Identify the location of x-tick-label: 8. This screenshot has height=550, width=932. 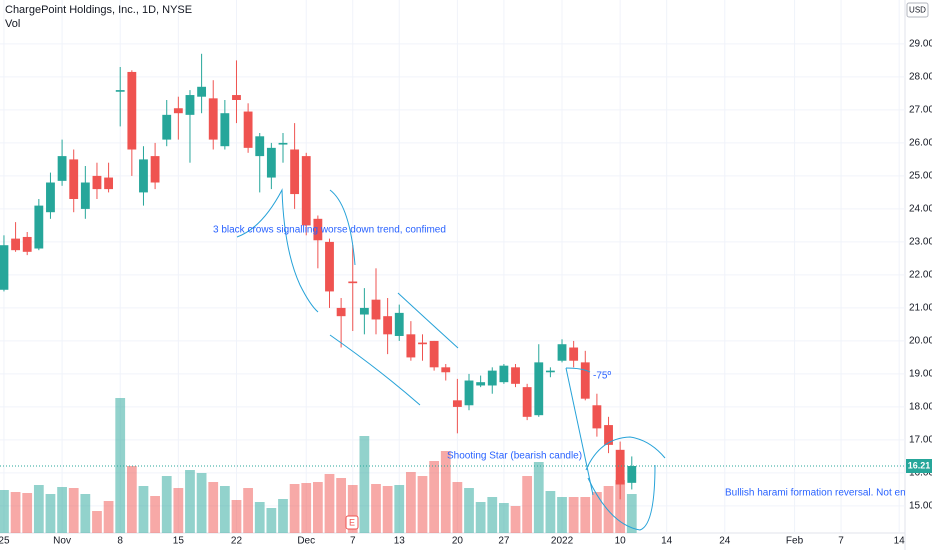
(120, 541).